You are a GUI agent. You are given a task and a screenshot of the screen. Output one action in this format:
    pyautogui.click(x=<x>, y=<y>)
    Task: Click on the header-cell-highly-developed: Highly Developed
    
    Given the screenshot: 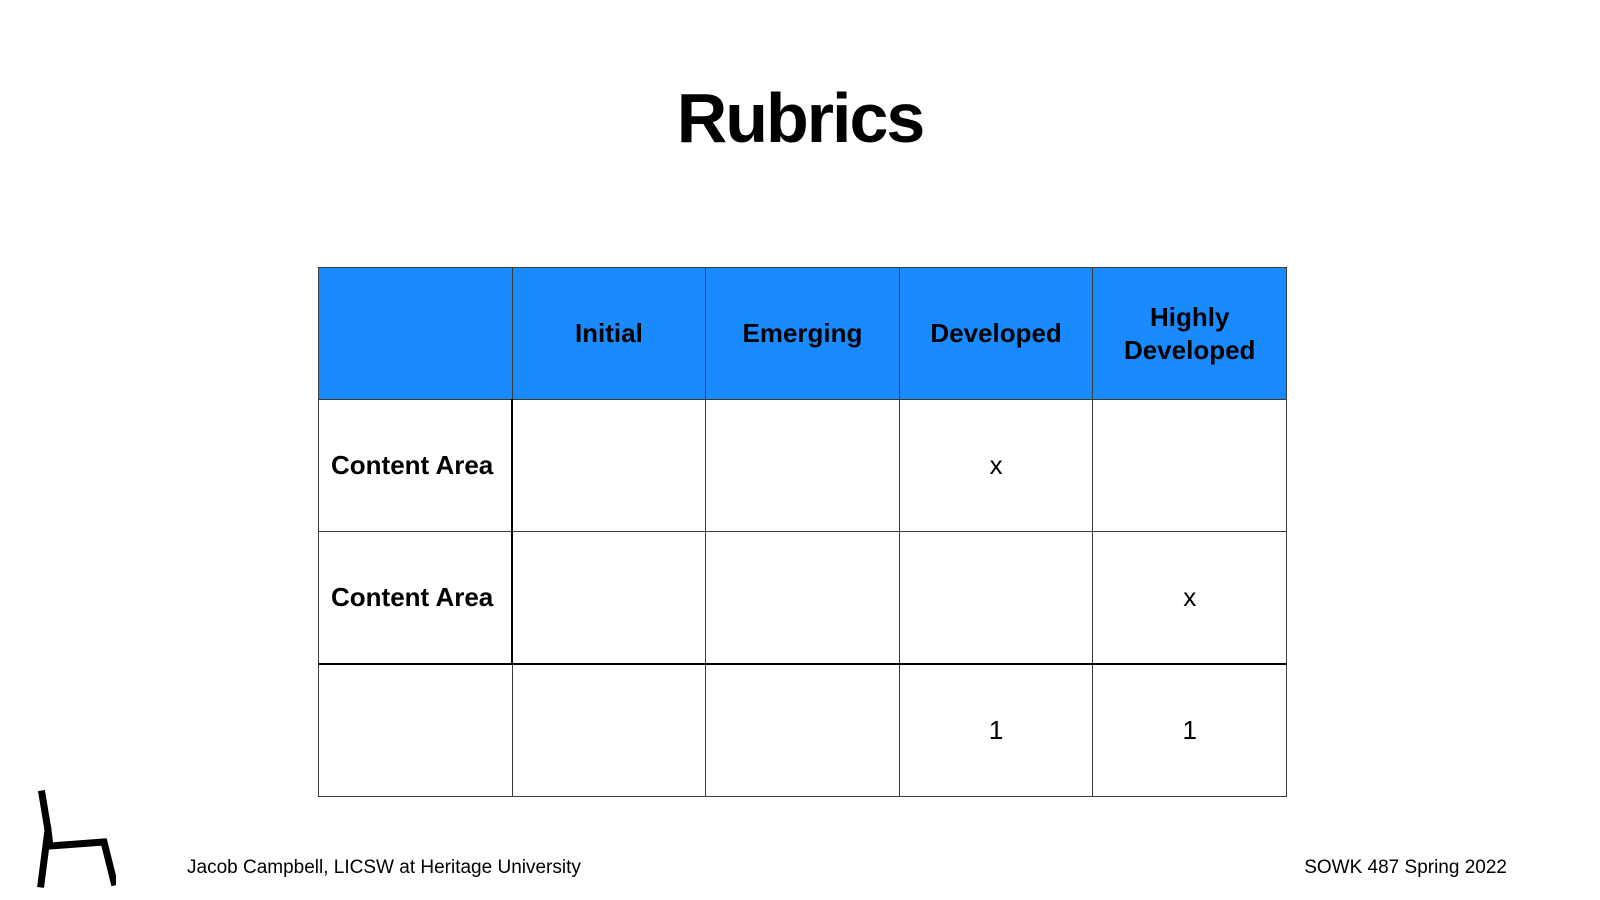 What is the action you would take?
    pyautogui.click(x=1189, y=333)
    